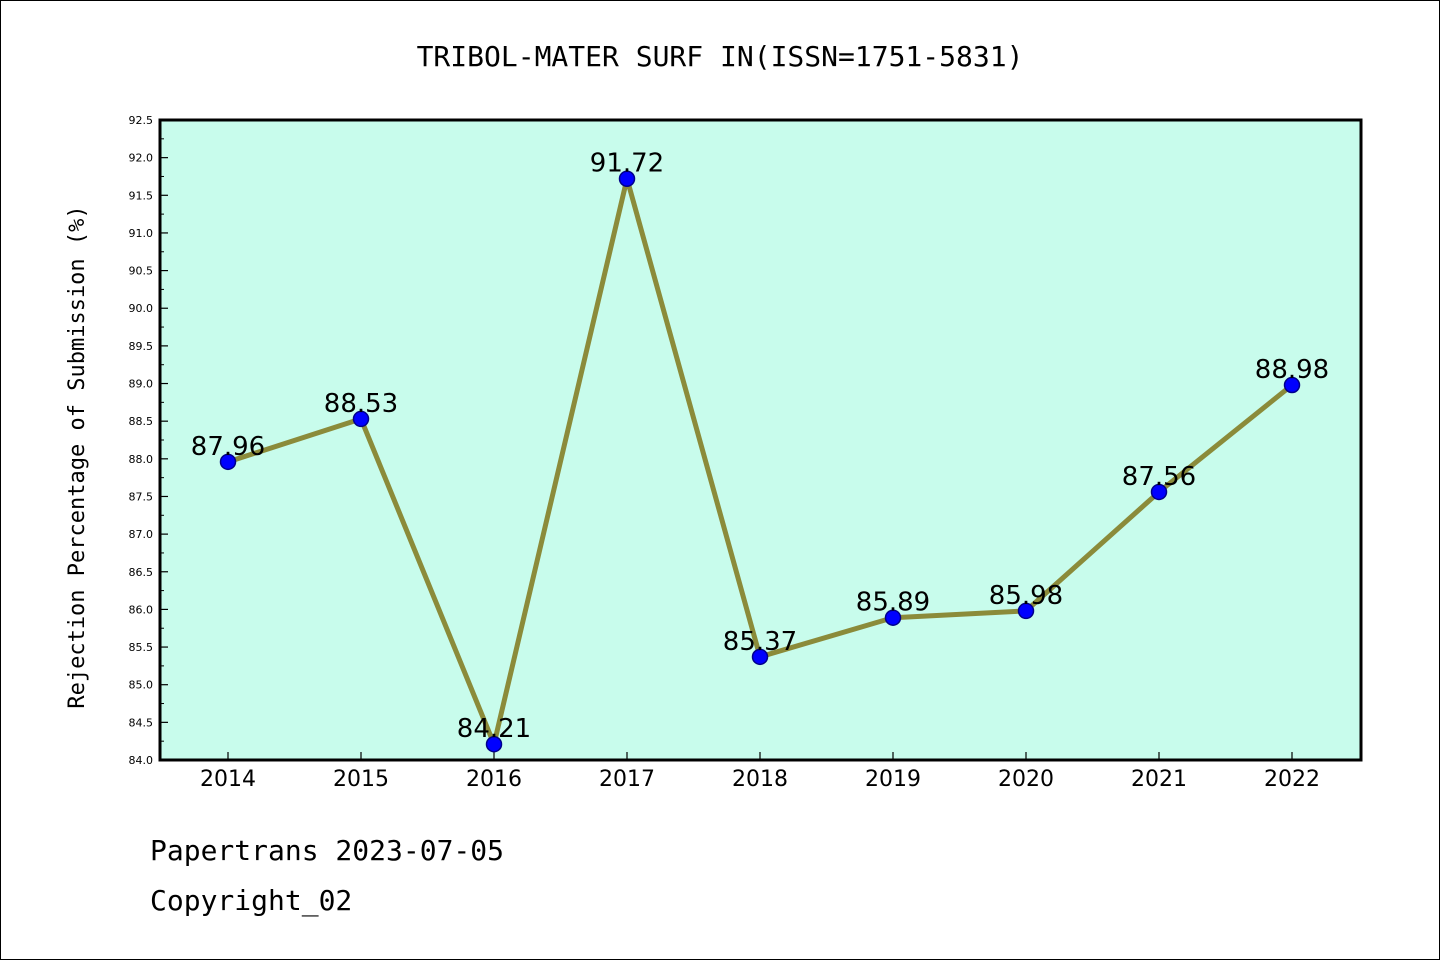 The width and height of the screenshot is (1440, 960). Describe the element at coordinates (494, 779) in the screenshot. I see `x-tick-label: 2016` at that location.